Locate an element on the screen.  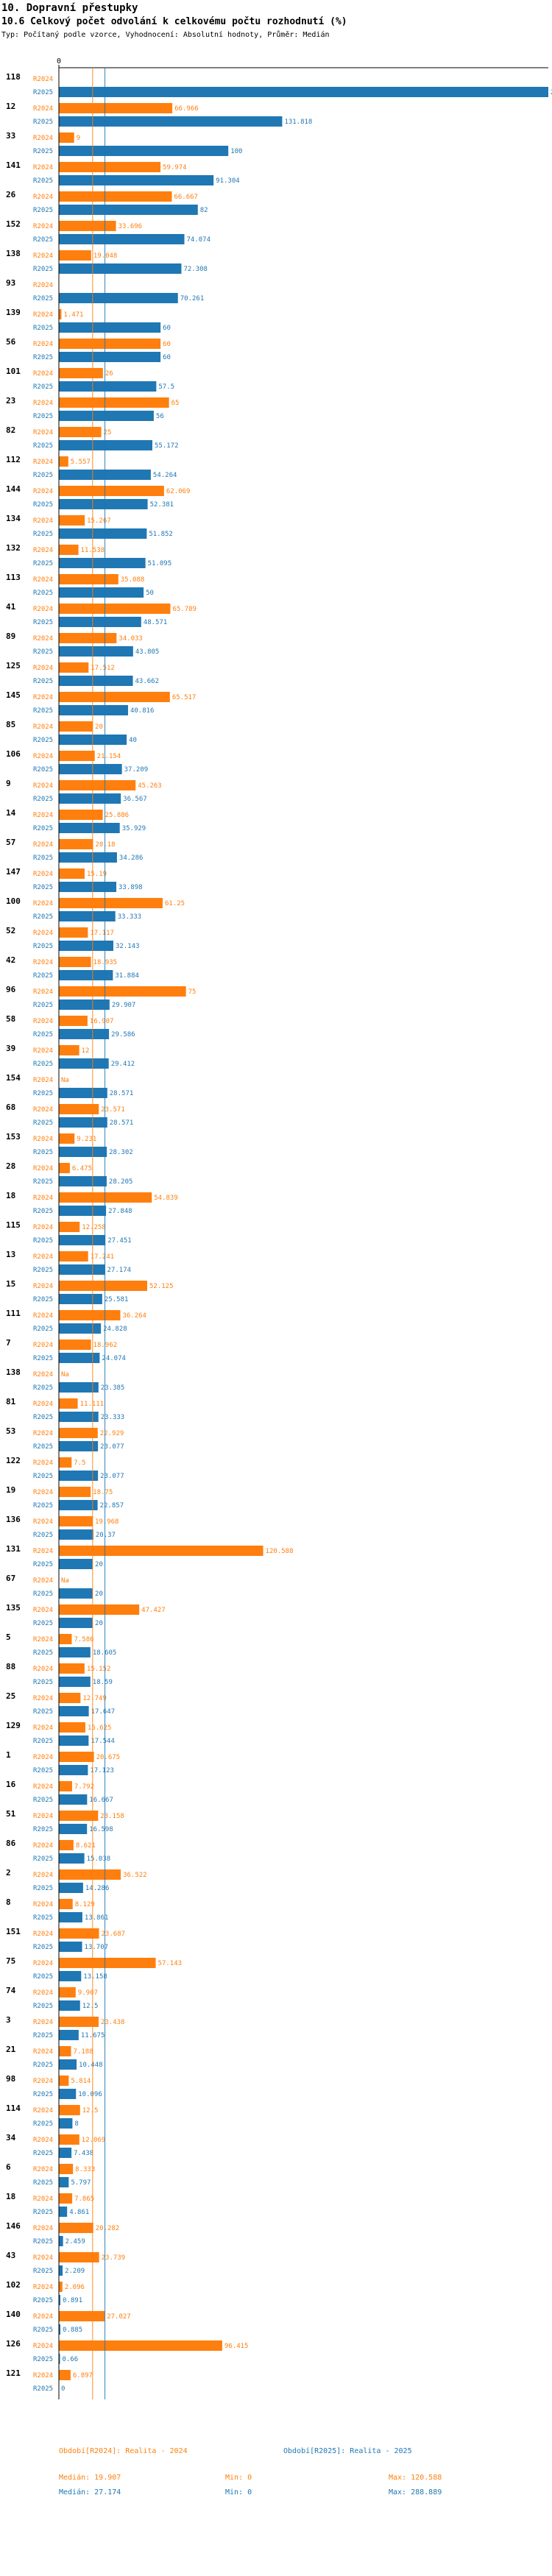
value-label-2025: 48.571 is located at coordinates (156, 622).